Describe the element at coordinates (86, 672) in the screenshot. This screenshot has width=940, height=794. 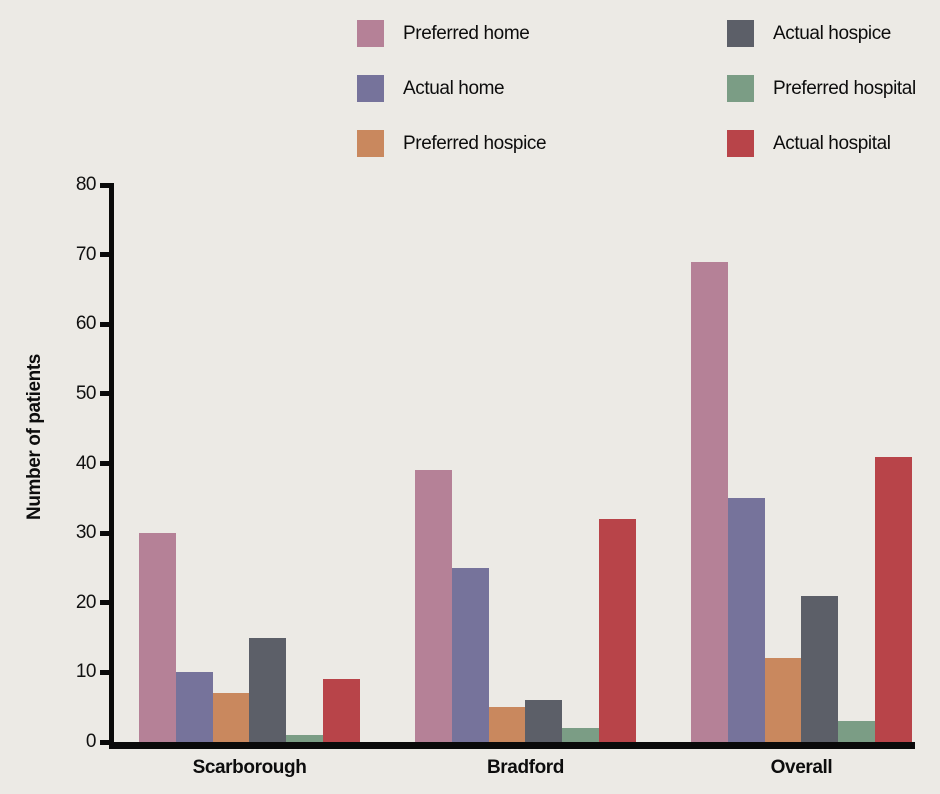
I see `y-tick-label-10: 10` at that location.